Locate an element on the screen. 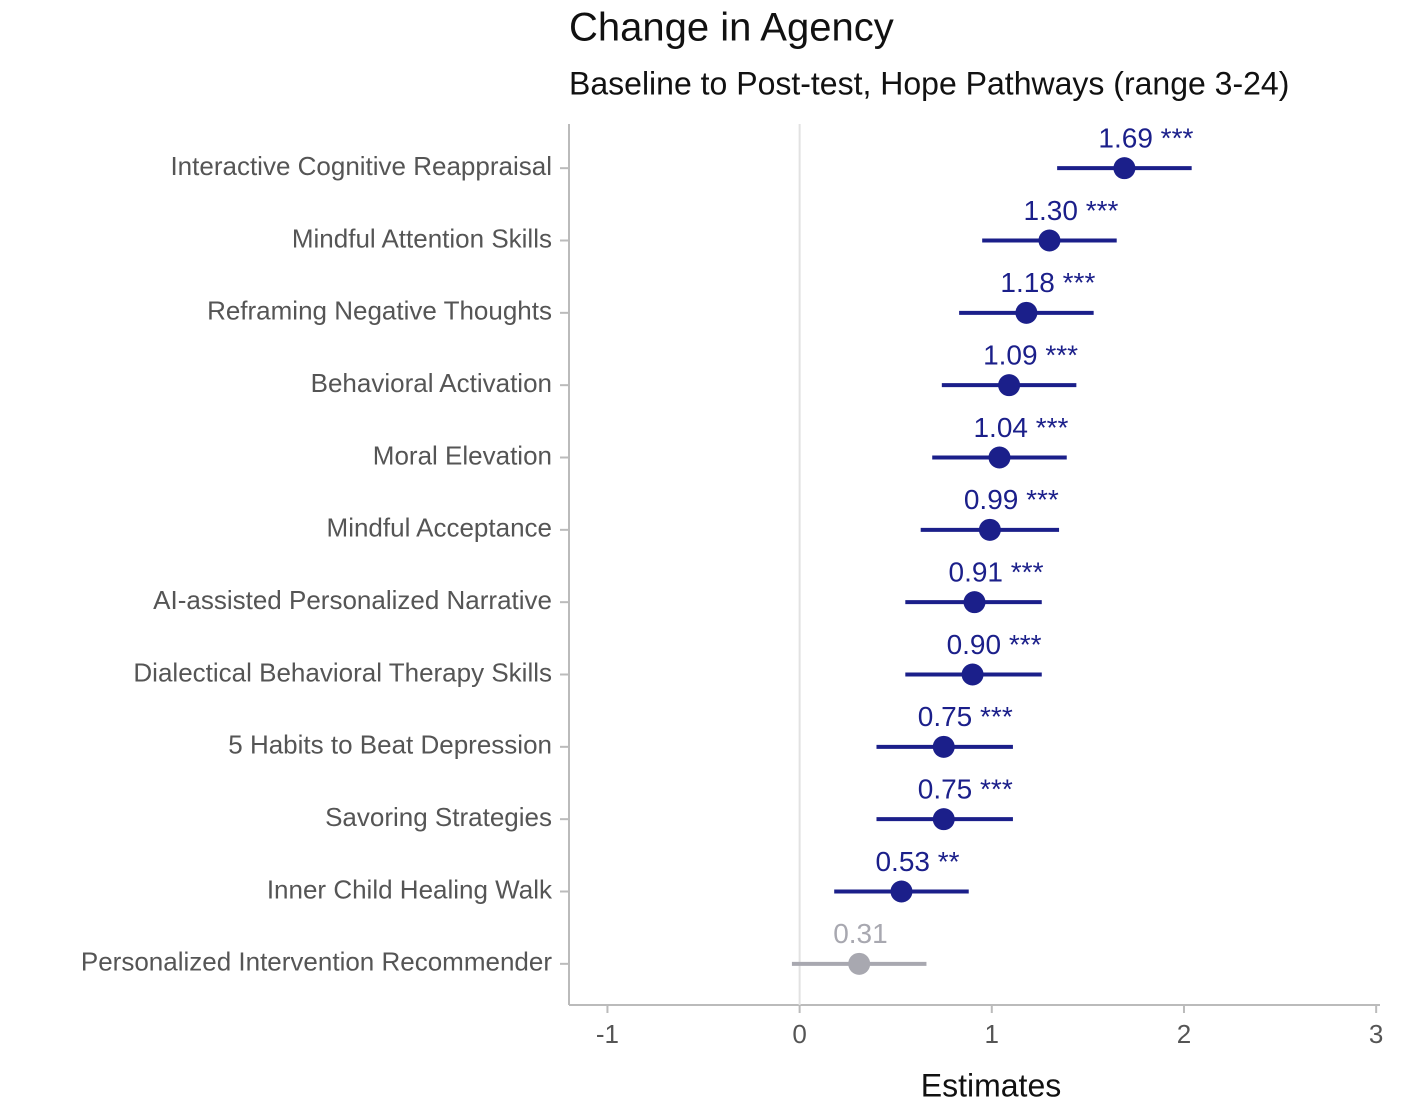 This screenshot has height=1106, width=1406. value-label: 0.91 *** is located at coordinates (996, 572).